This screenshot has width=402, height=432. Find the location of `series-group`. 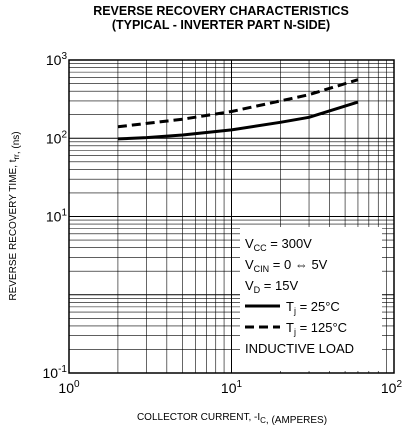

series-group is located at coordinates (238, 109).